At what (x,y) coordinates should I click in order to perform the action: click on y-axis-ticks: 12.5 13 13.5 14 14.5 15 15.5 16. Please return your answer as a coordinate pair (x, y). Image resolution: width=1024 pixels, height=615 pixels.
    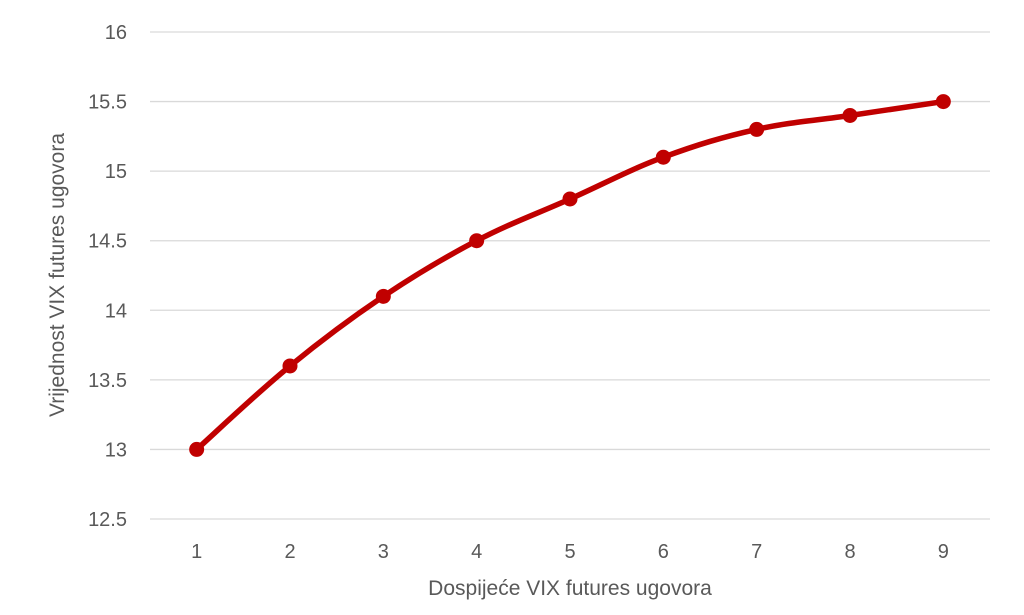
    Looking at the image, I should click on (107, 276).